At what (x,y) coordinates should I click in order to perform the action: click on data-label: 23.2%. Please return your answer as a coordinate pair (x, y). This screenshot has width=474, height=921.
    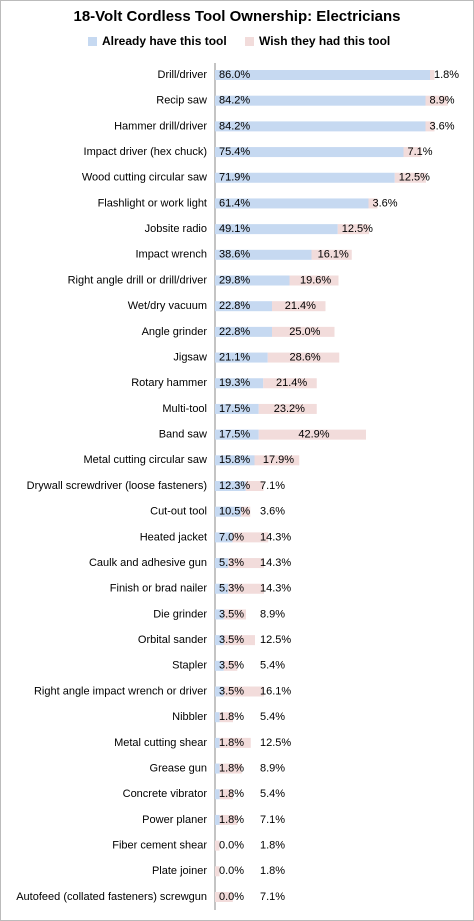
    Looking at the image, I should click on (289, 409).